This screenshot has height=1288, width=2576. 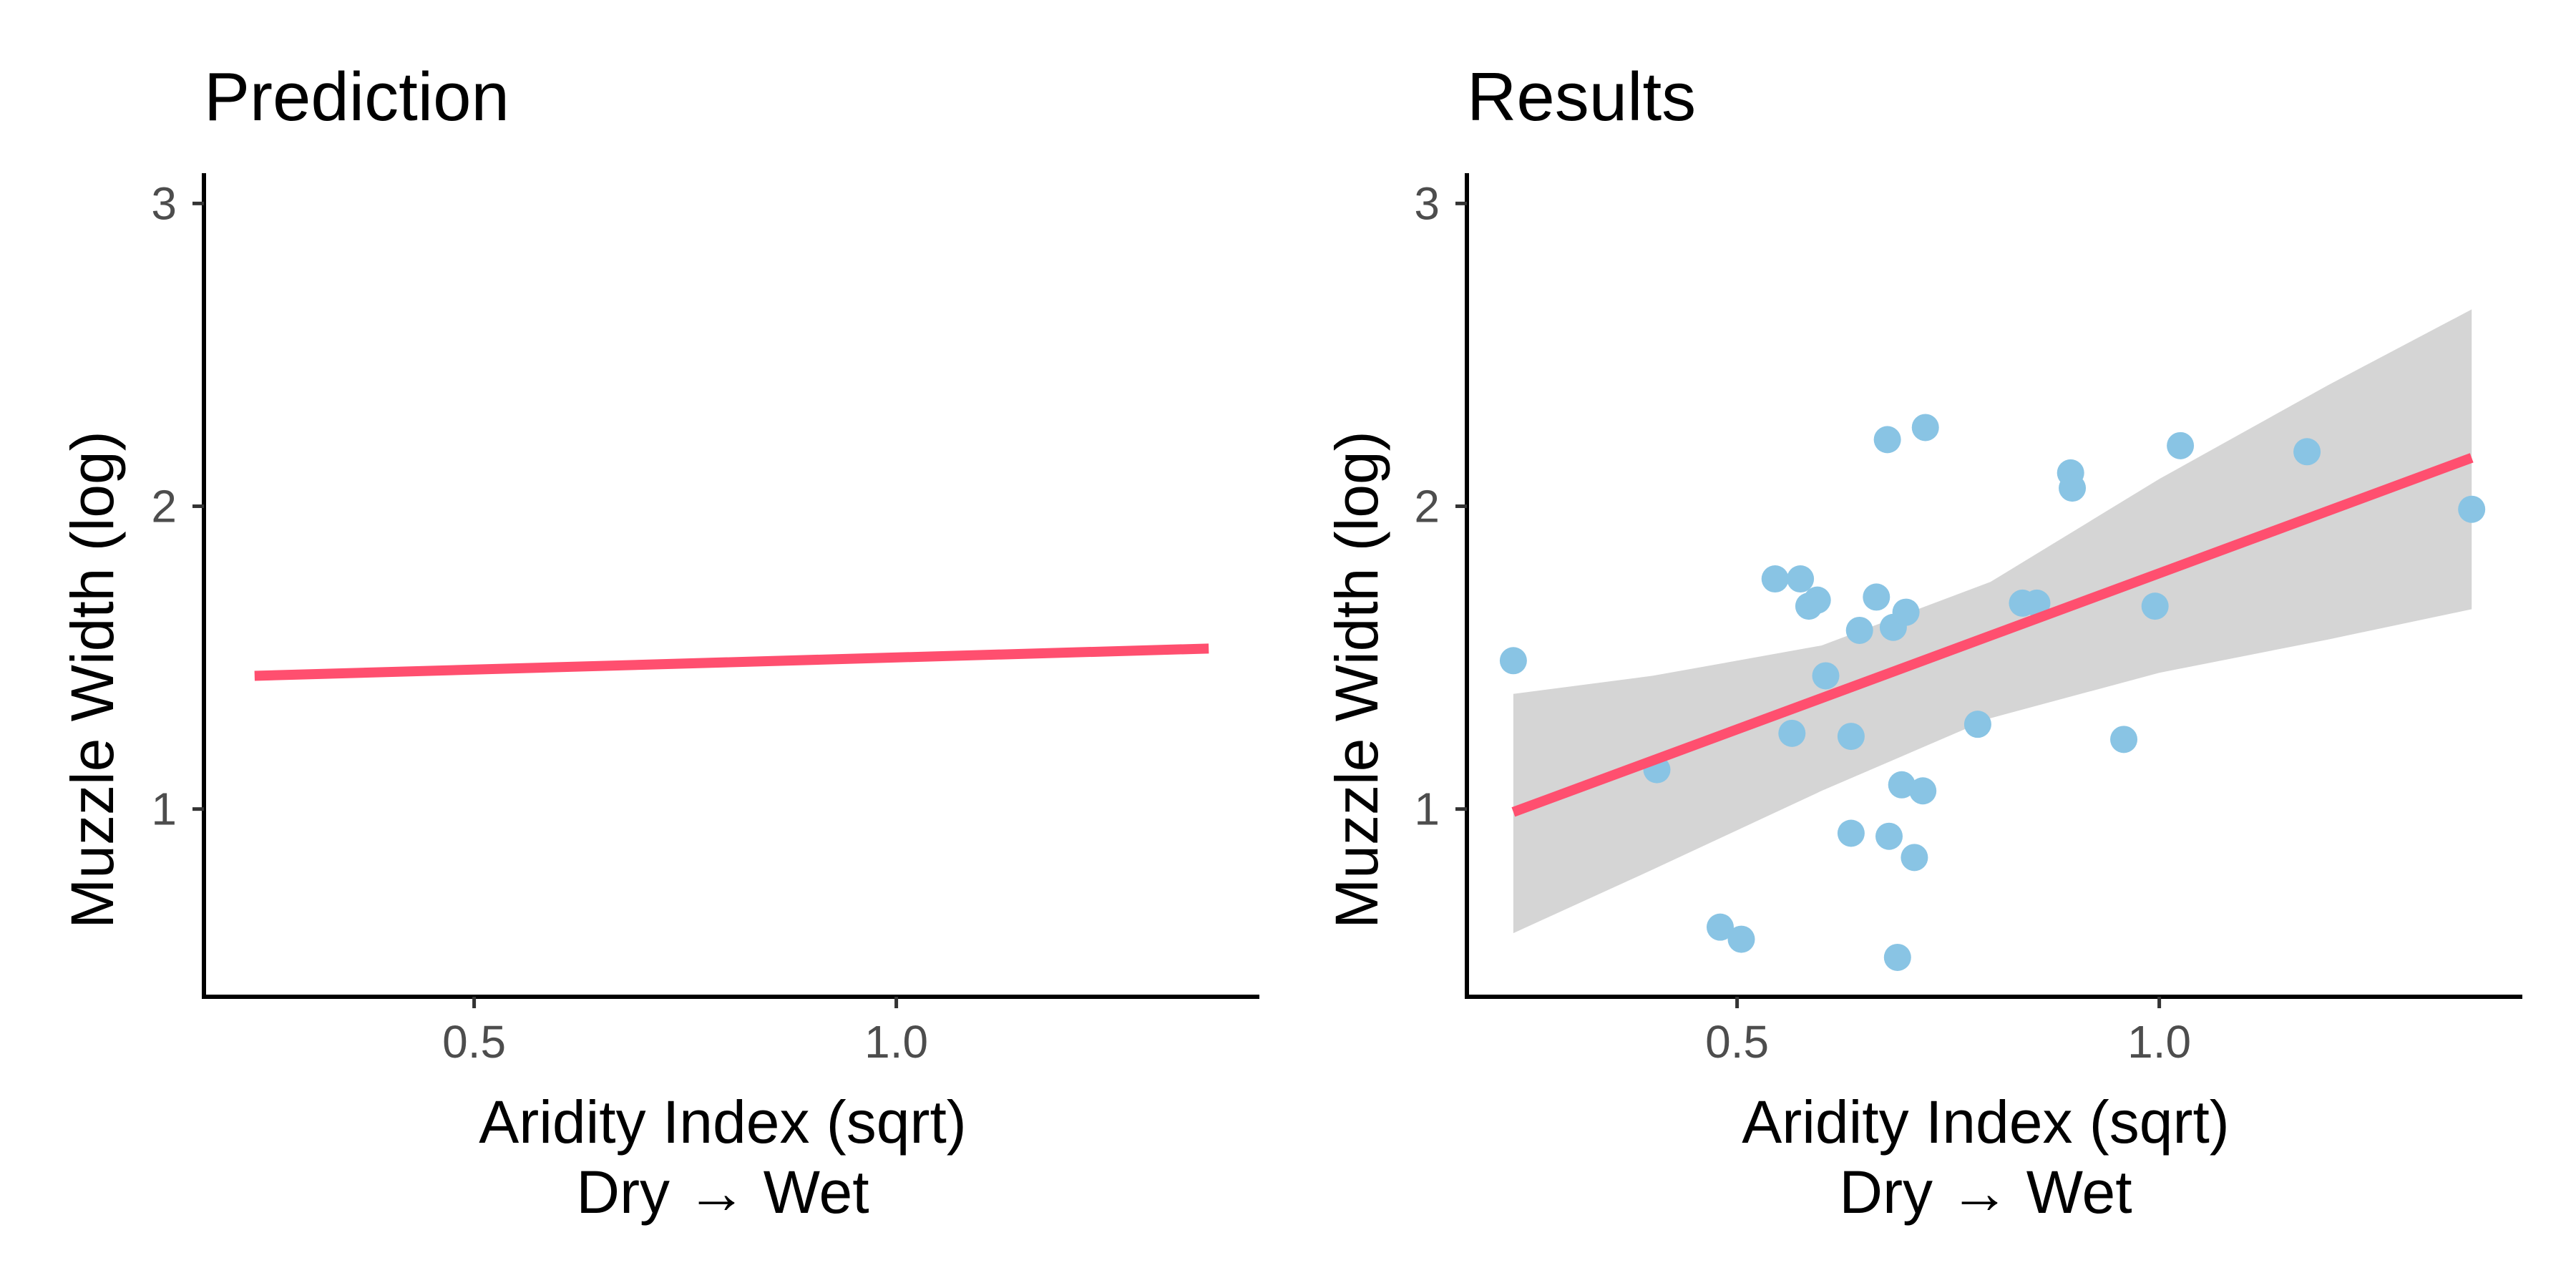 I want to click on prediction-x-axis-subtitle: Dry → Wet, so click(x=722, y=1192).